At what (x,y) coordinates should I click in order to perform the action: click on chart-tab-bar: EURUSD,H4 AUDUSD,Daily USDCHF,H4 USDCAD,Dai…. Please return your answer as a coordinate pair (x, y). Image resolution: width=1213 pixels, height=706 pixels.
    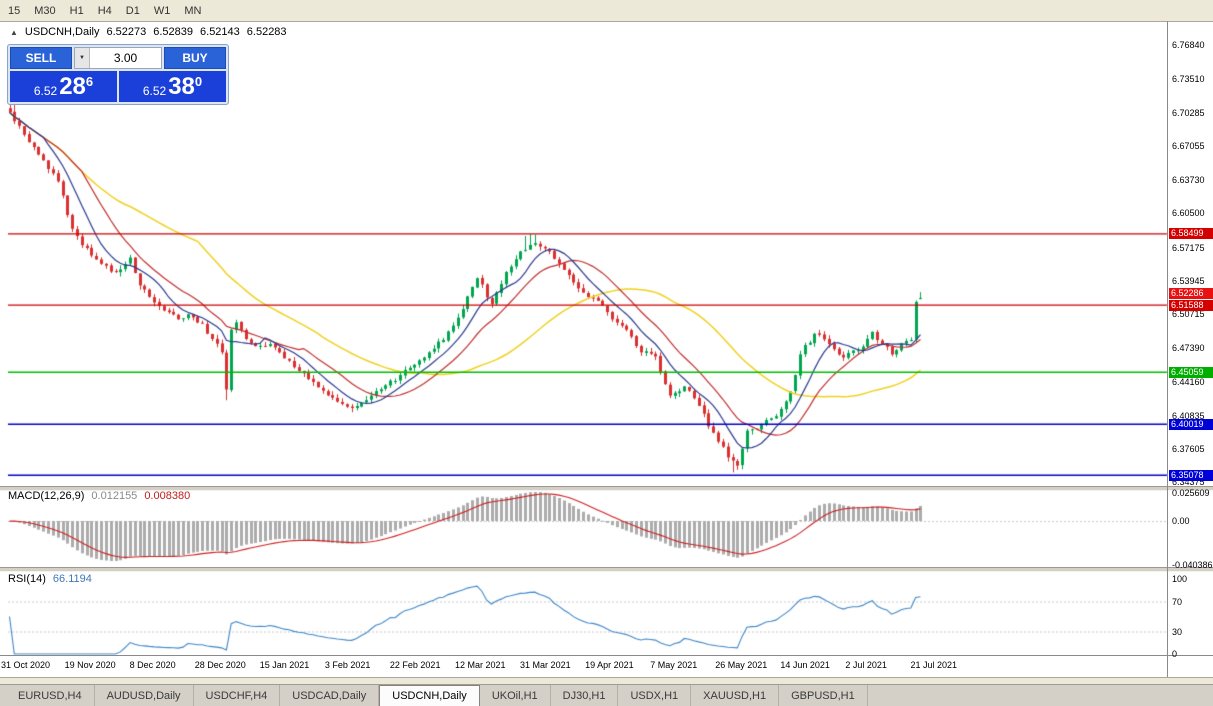
    Looking at the image, I should click on (606, 695).